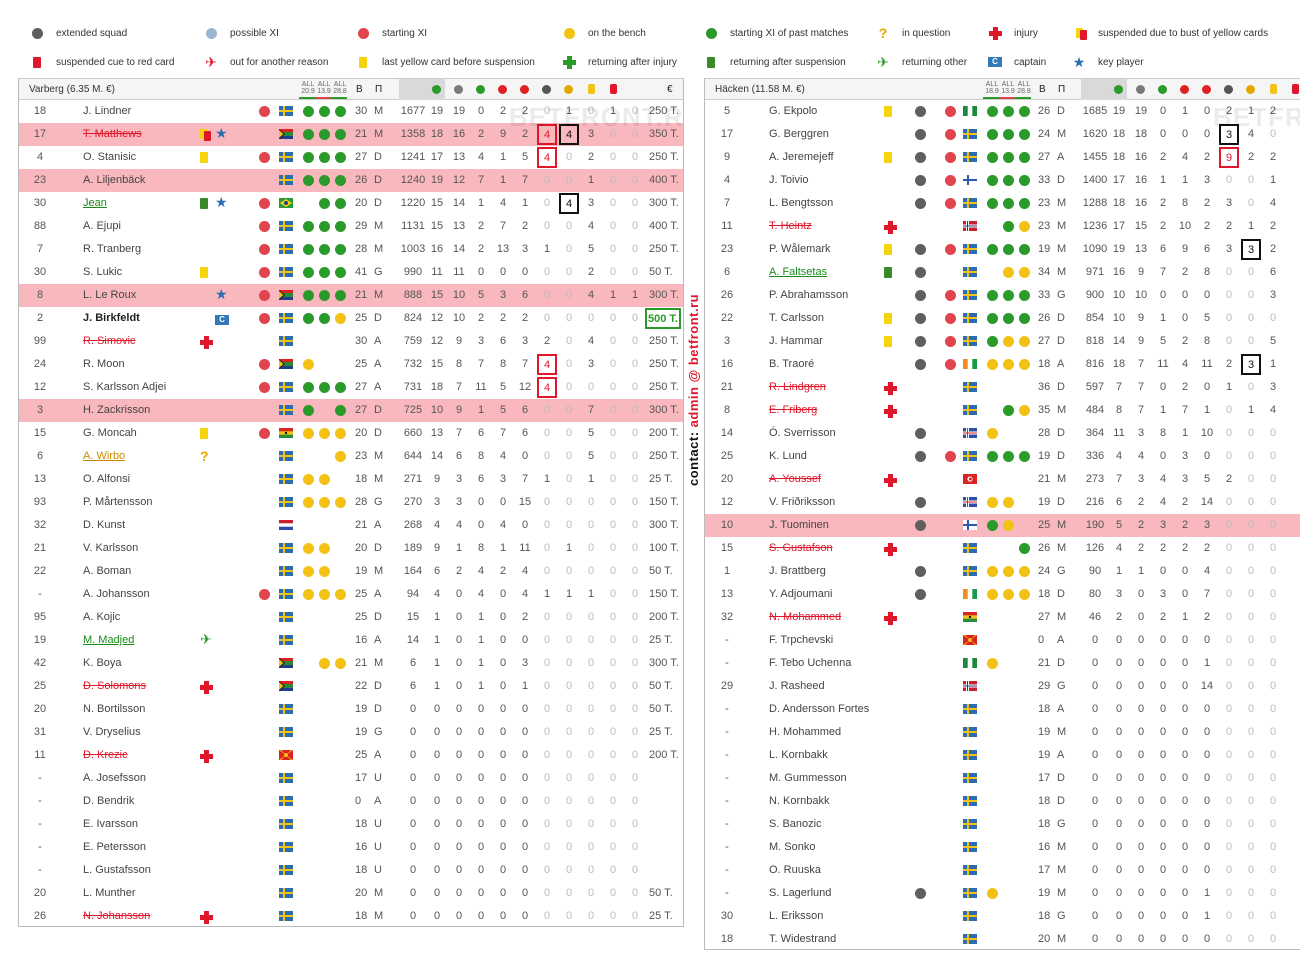  What do you see at coordinates (109, 640) in the screenshot?
I see `player-name: M. Madjed` at bounding box center [109, 640].